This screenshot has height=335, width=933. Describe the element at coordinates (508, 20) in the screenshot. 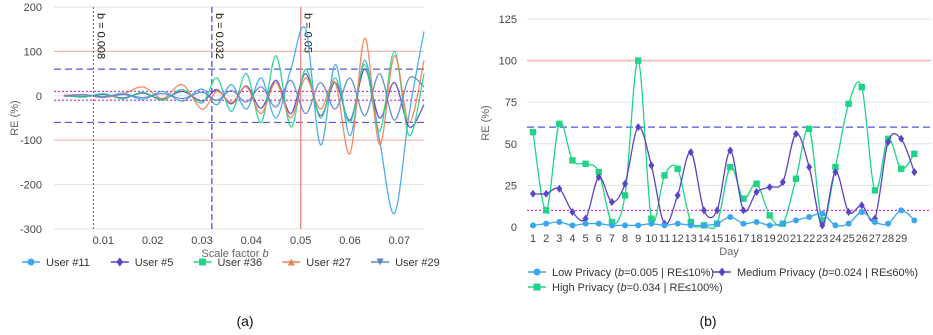

I see `y-tick-label: 125` at that location.